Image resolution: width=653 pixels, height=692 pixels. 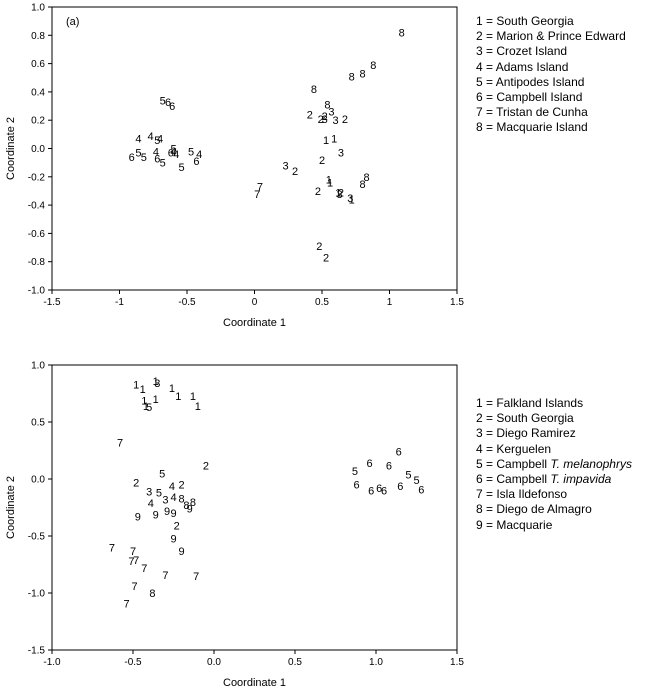 I want to click on legend-entry: 7 = Tristan de Cunha, so click(x=532, y=112).